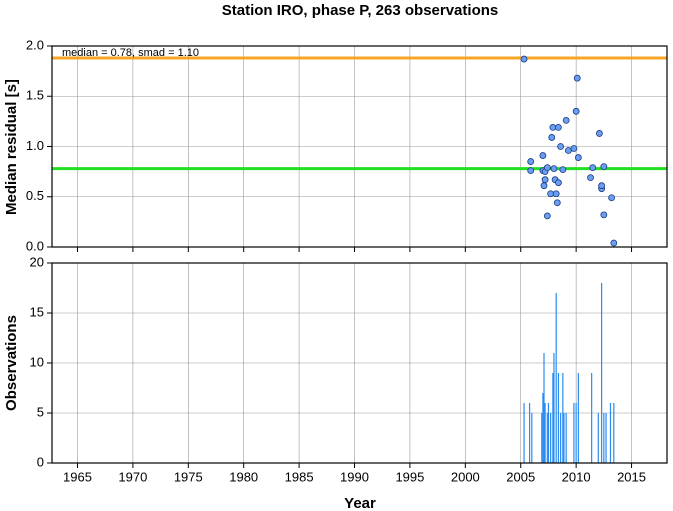 This screenshot has width=673, height=511. Describe the element at coordinates (35, 145) in the screenshot. I see `y-tick-label: 1.0` at that location.